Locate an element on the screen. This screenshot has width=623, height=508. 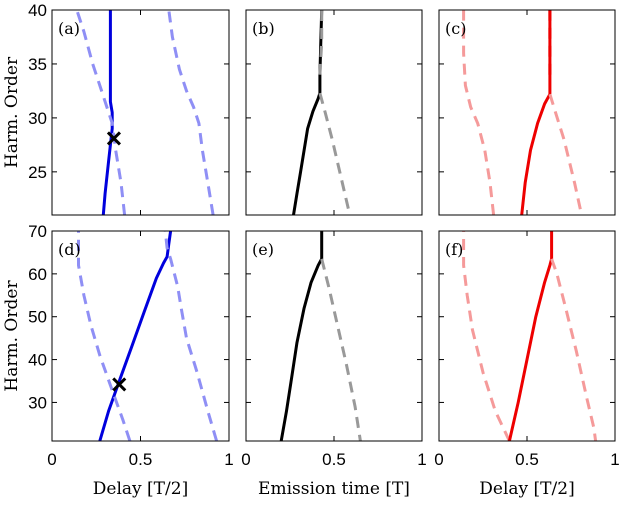
series-line-a-solid is located at coordinates (107, 113).